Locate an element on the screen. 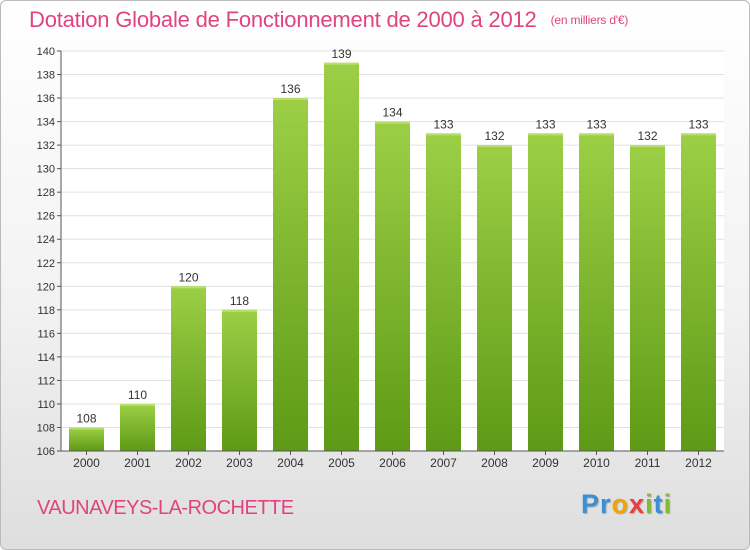  x-tick-label: 2011 is located at coordinates (648, 463).